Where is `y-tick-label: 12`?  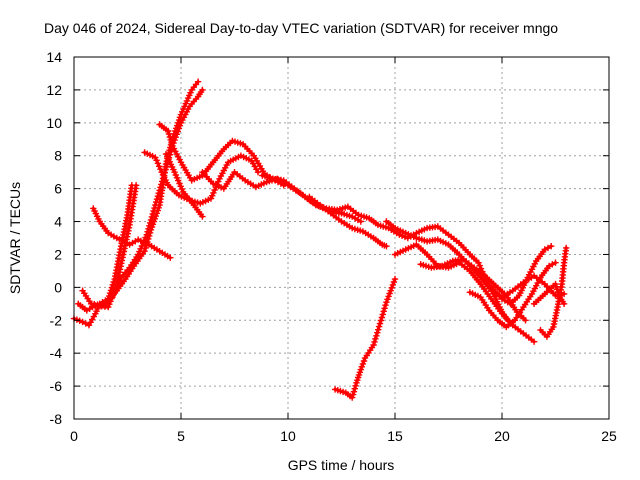
y-tick-label: 12 is located at coordinates (54, 90).